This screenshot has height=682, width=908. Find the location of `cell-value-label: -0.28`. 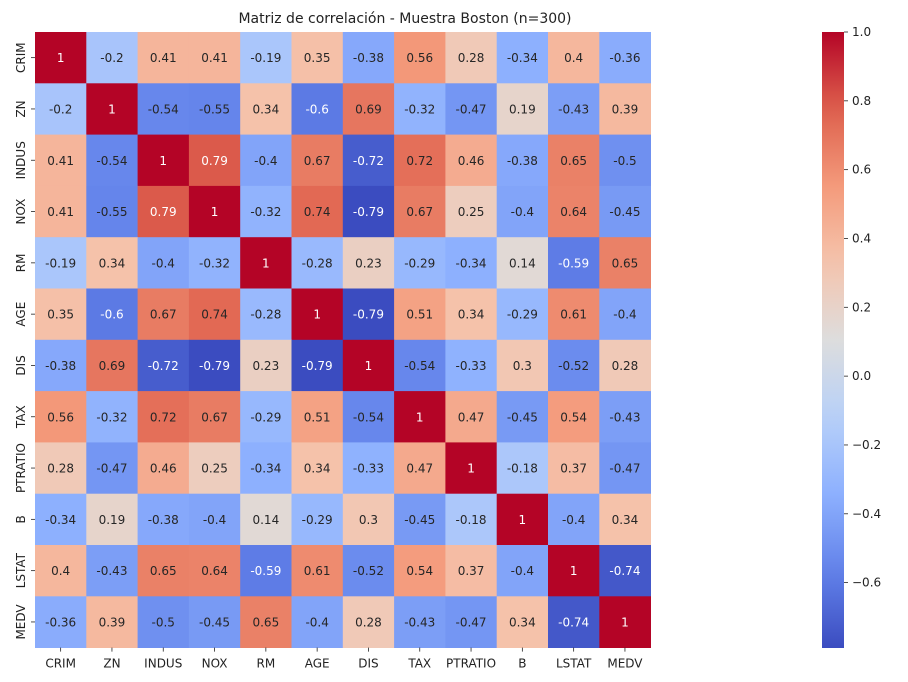

cell-value-label: -0.28 is located at coordinates (265, 315).